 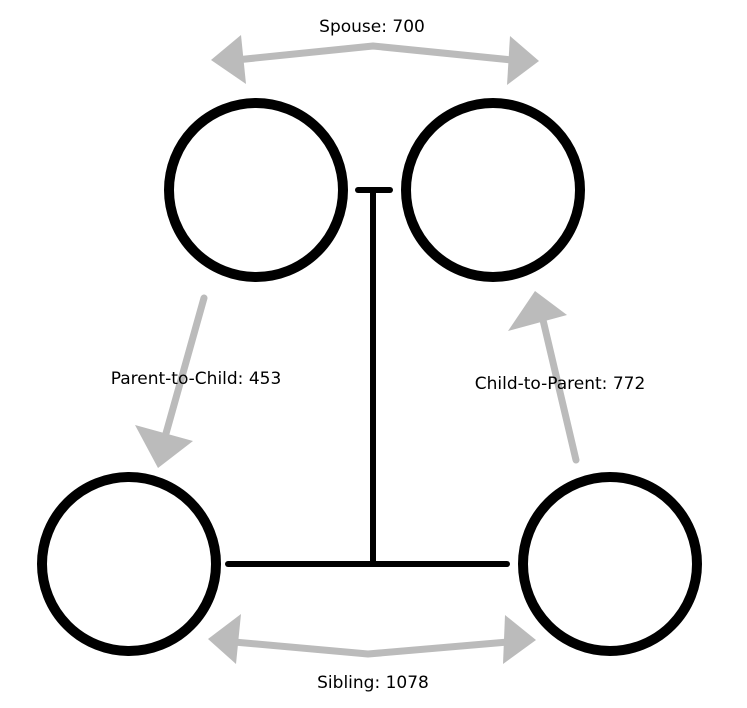 What do you see at coordinates (196, 379) in the screenshot?
I see `parent-to-child-label: Parent-to-Child: 453` at bounding box center [196, 379].